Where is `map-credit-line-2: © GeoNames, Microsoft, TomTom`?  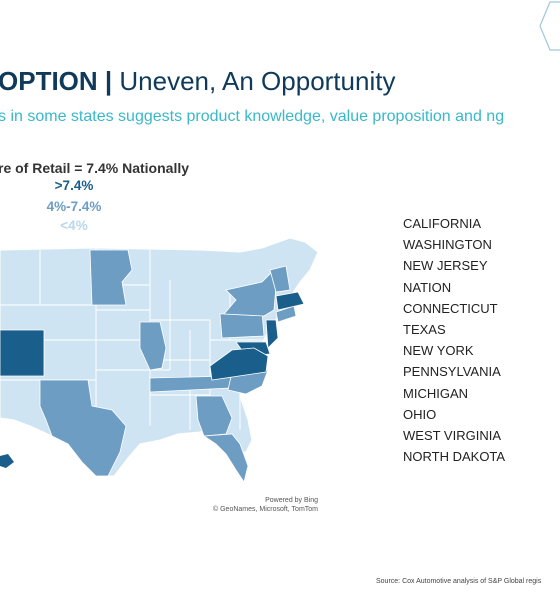
map-credit-line-2: © GeoNames, Microsoft, TomTom is located at coordinates (265, 509).